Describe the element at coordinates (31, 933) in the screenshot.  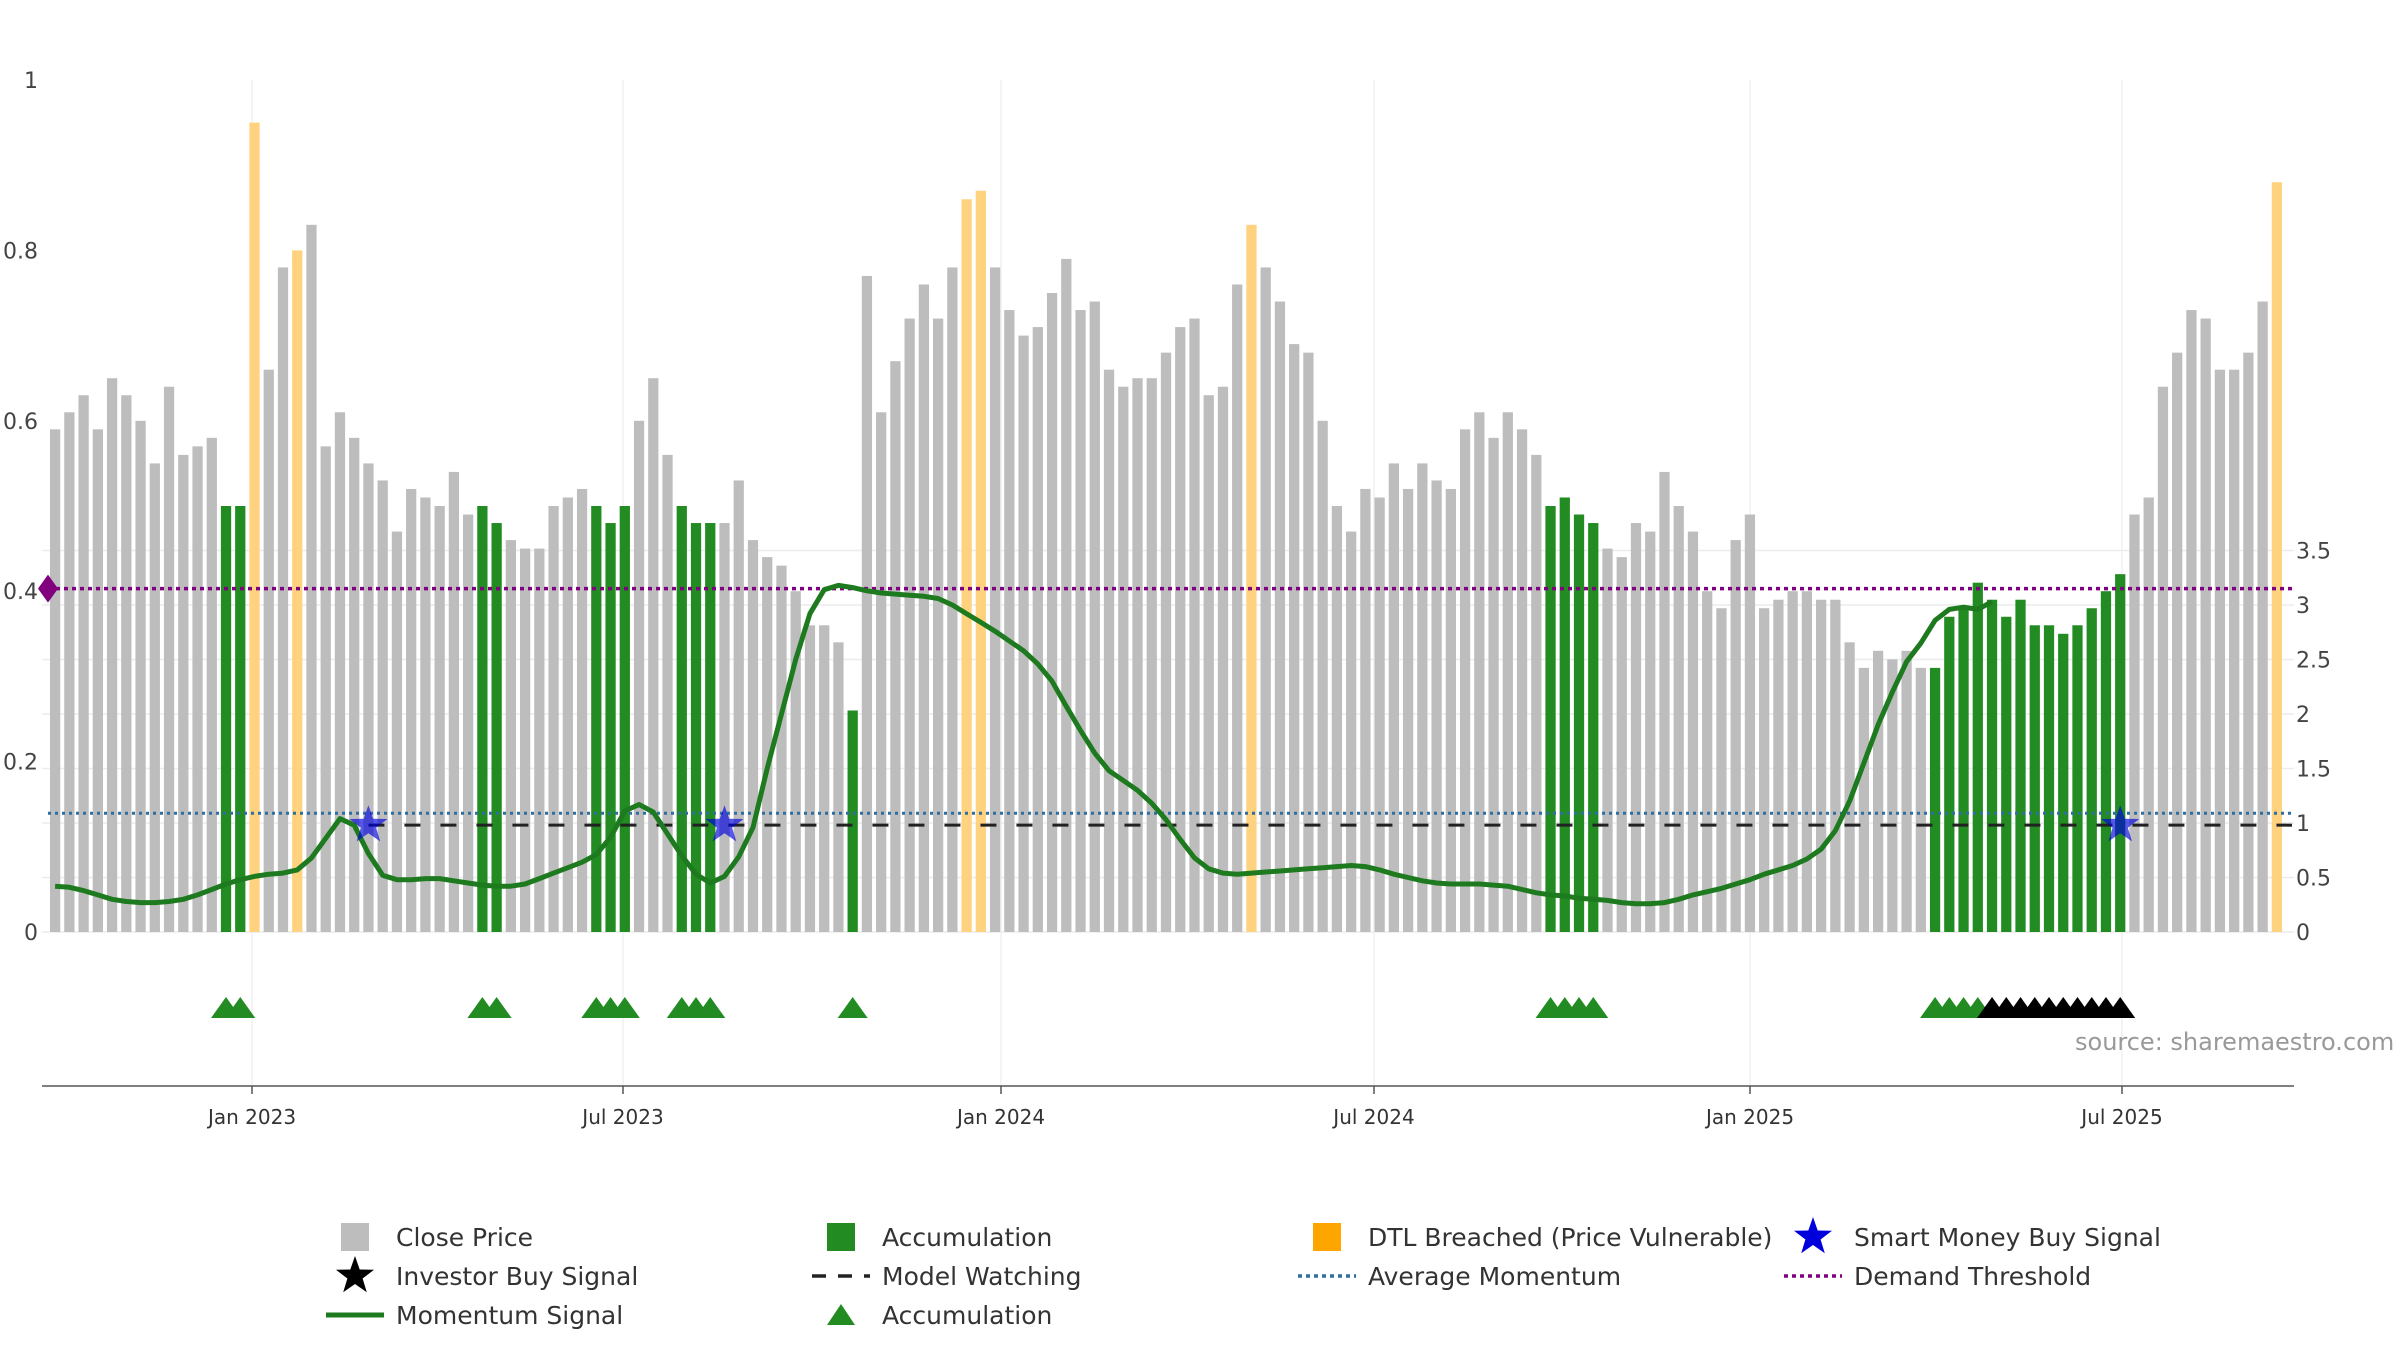
I see `left-tick-label: 0` at that location.